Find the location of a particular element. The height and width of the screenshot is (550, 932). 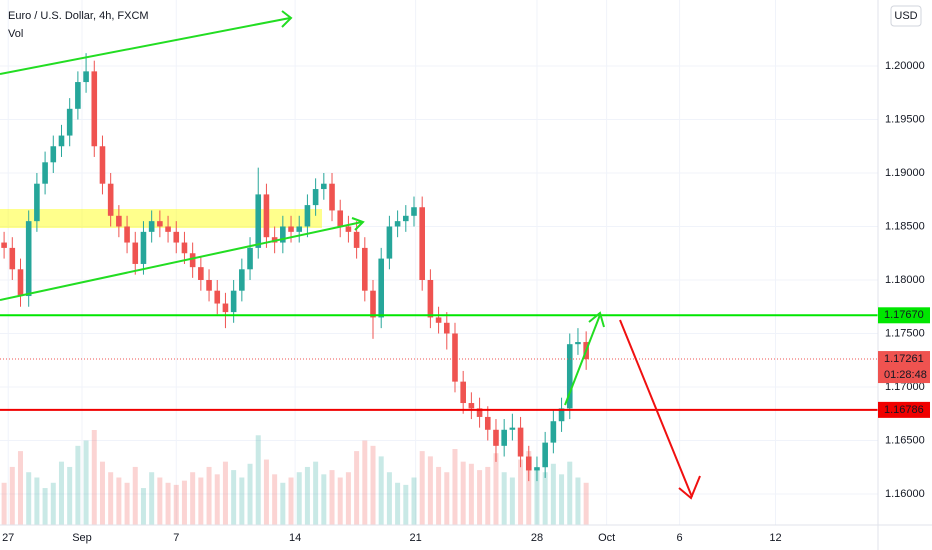

y-tick-label: 1.17500 is located at coordinates (905, 333).